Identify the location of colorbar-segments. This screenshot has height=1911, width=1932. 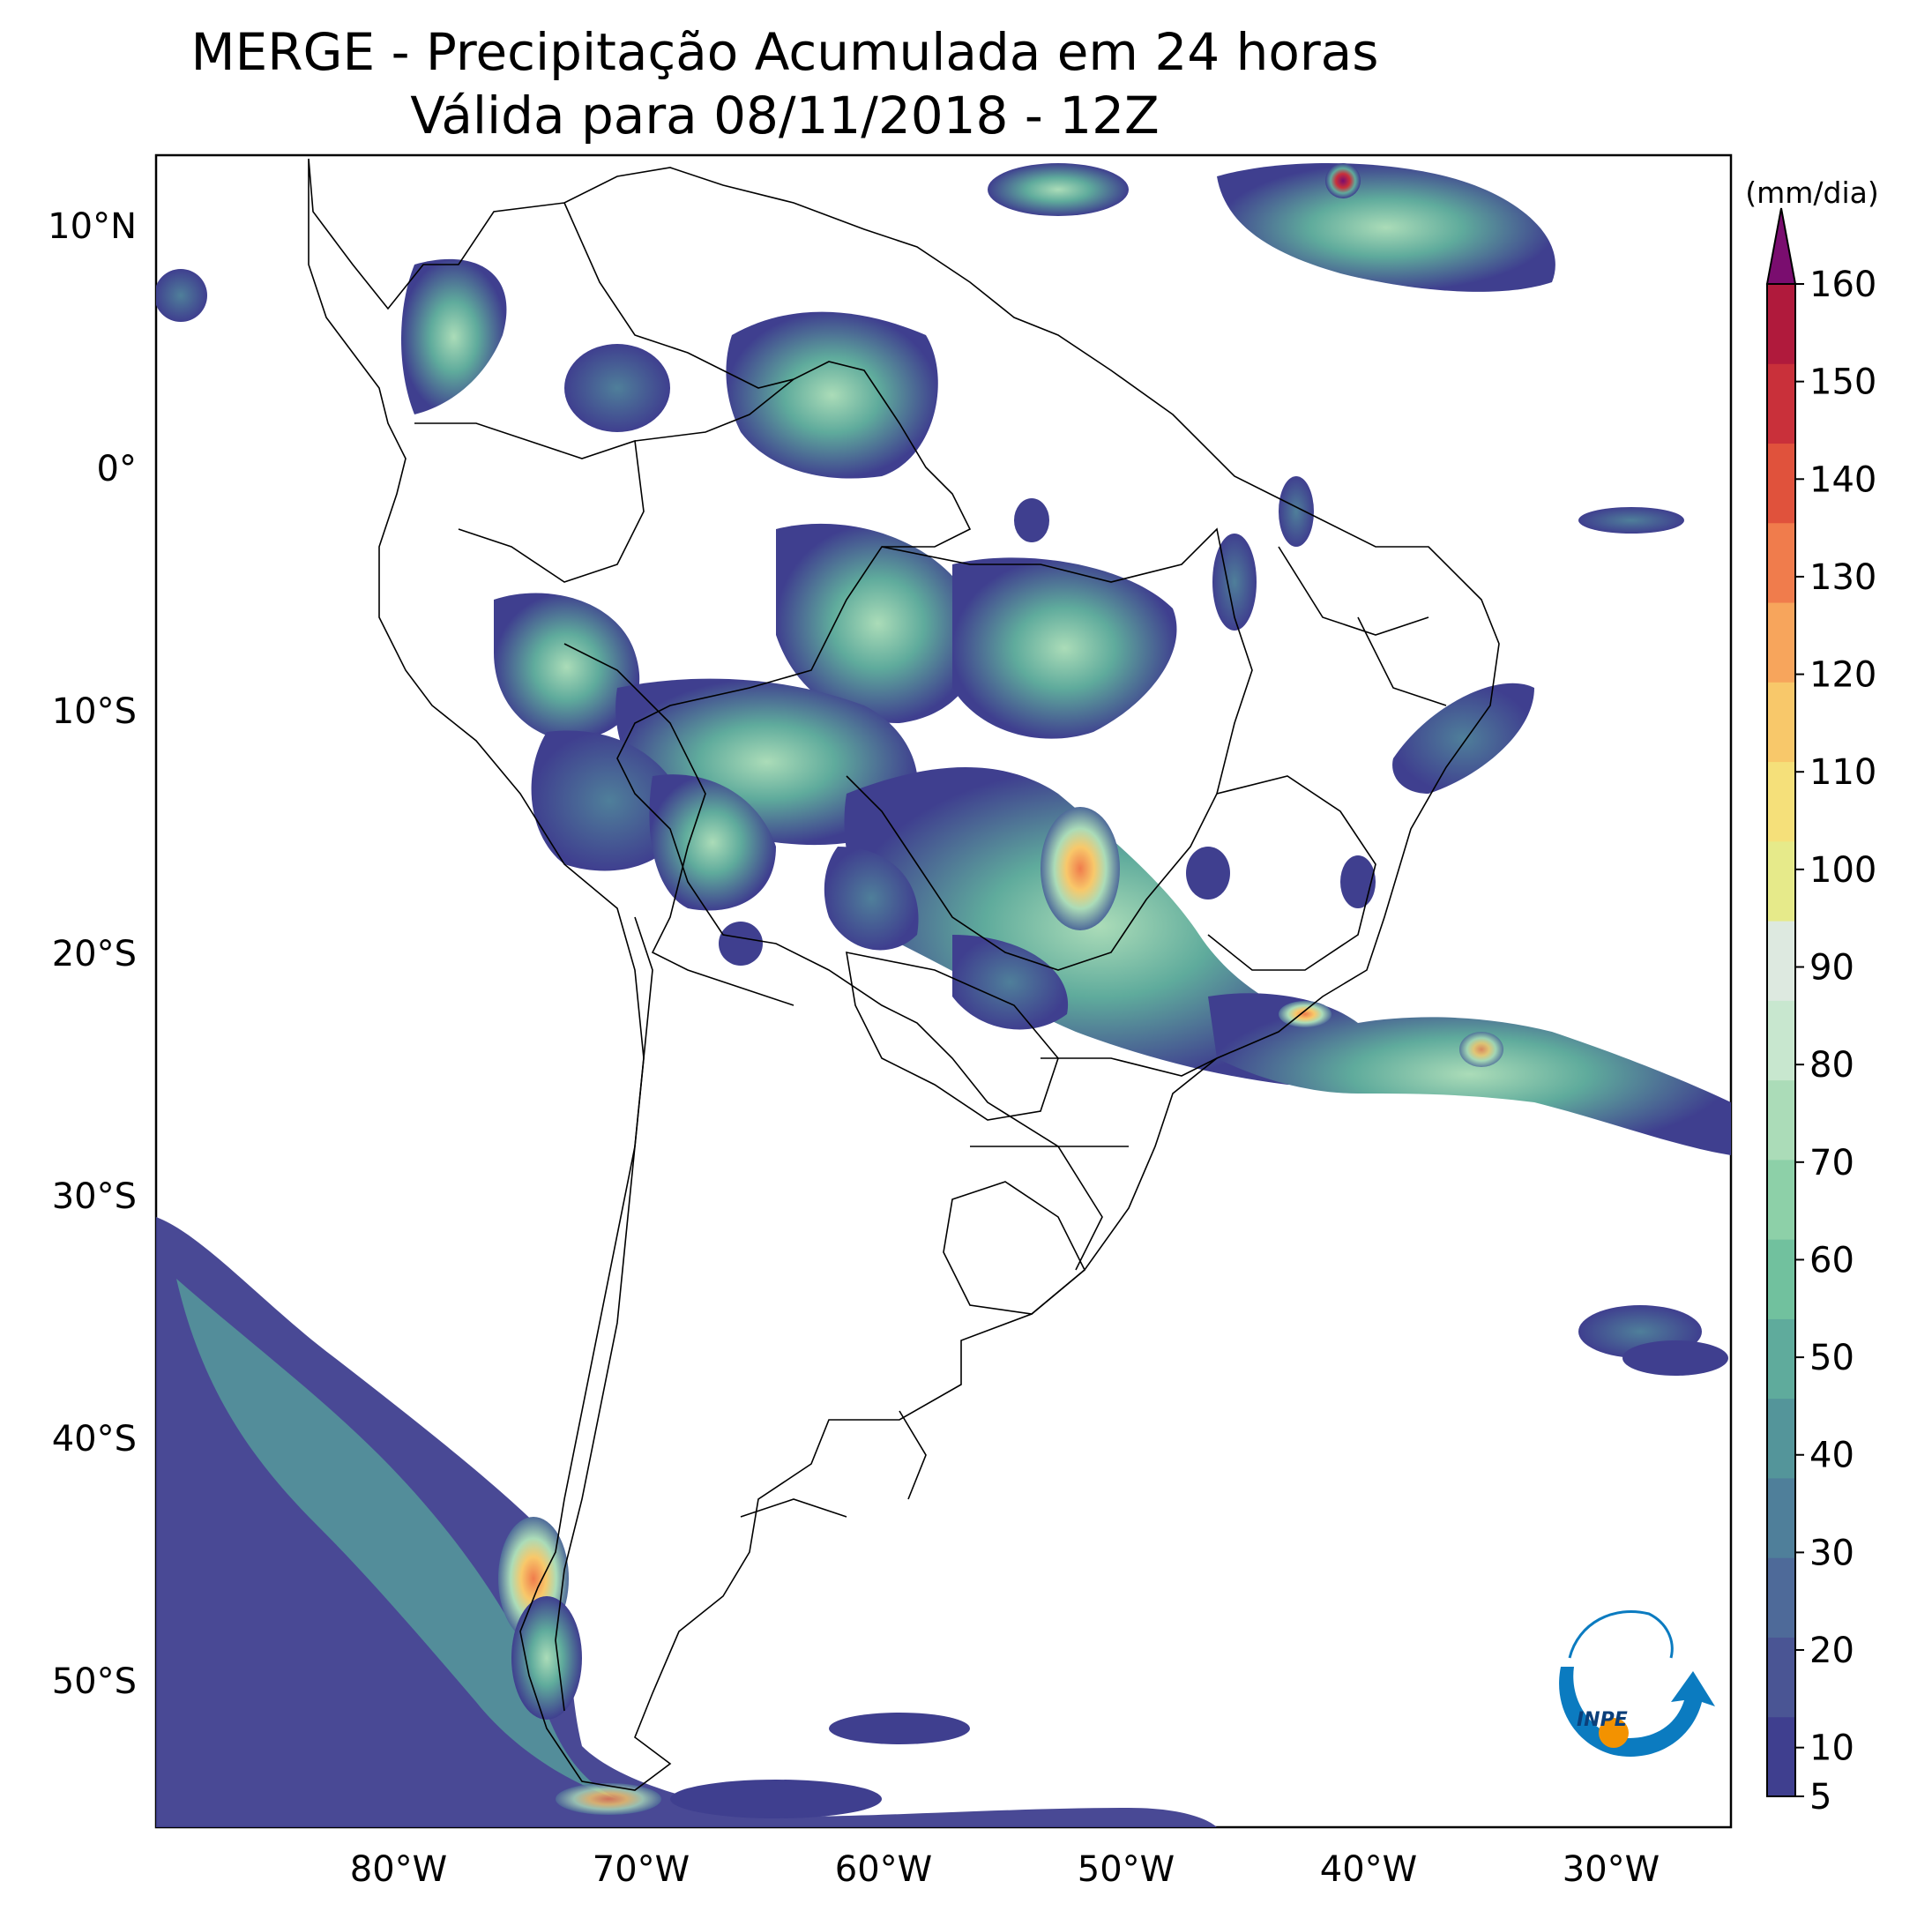
(1781, 1041).